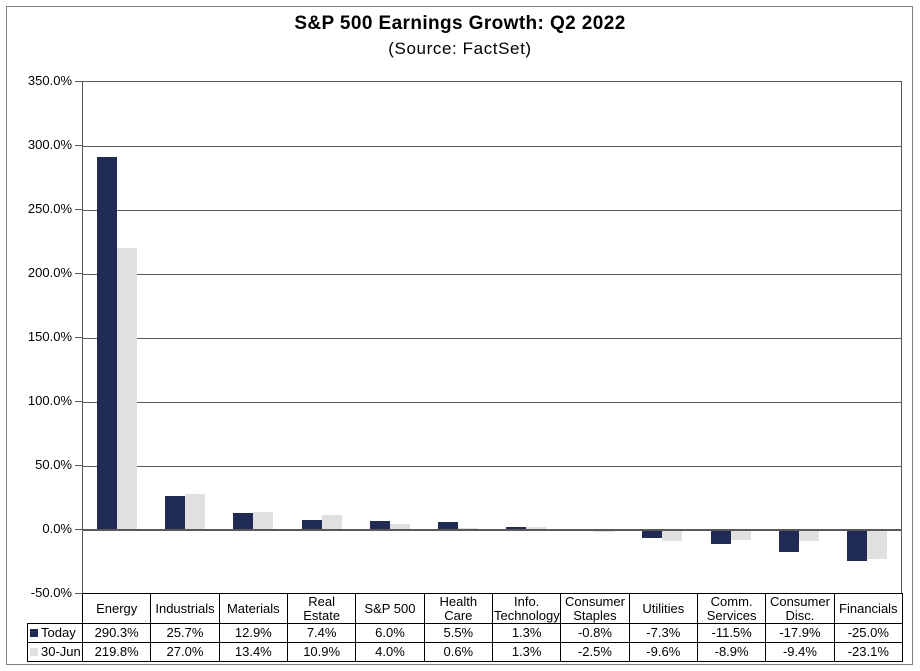  I want to click on category-group-materials, so click(253, 337).